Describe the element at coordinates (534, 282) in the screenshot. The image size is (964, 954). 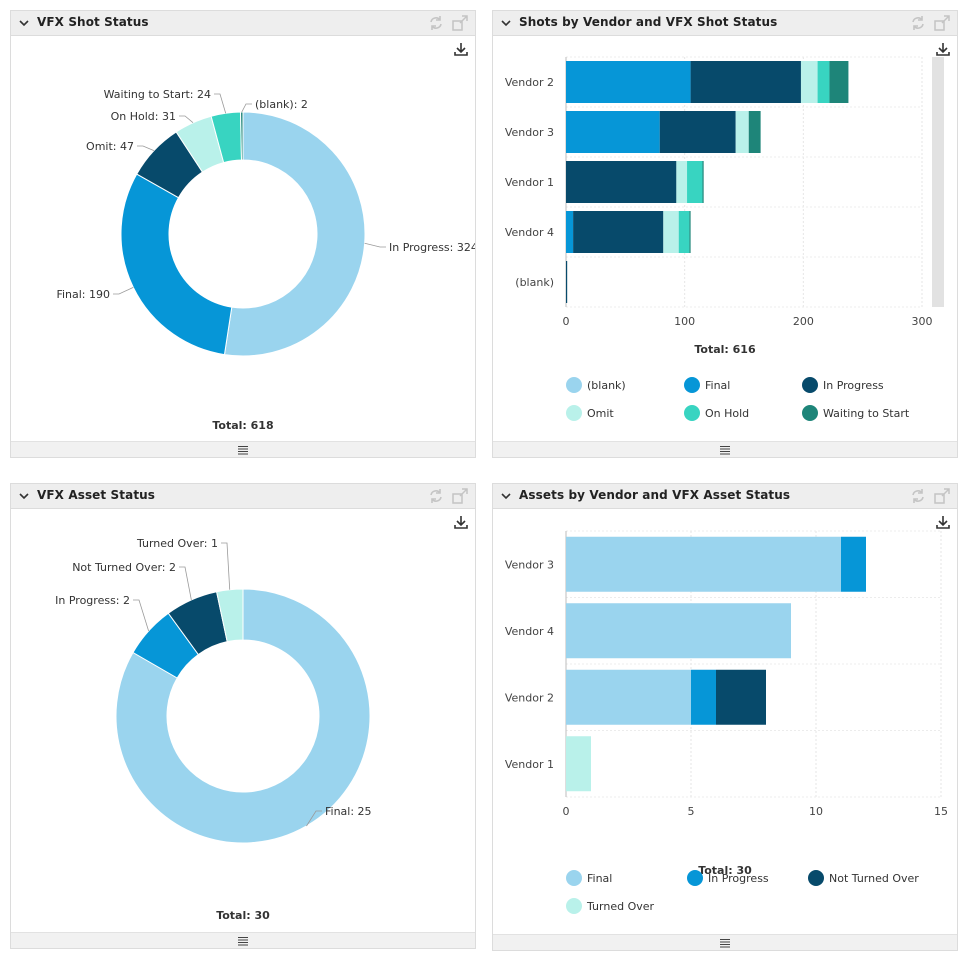
I see `category-label-4: (blank)` at that location.